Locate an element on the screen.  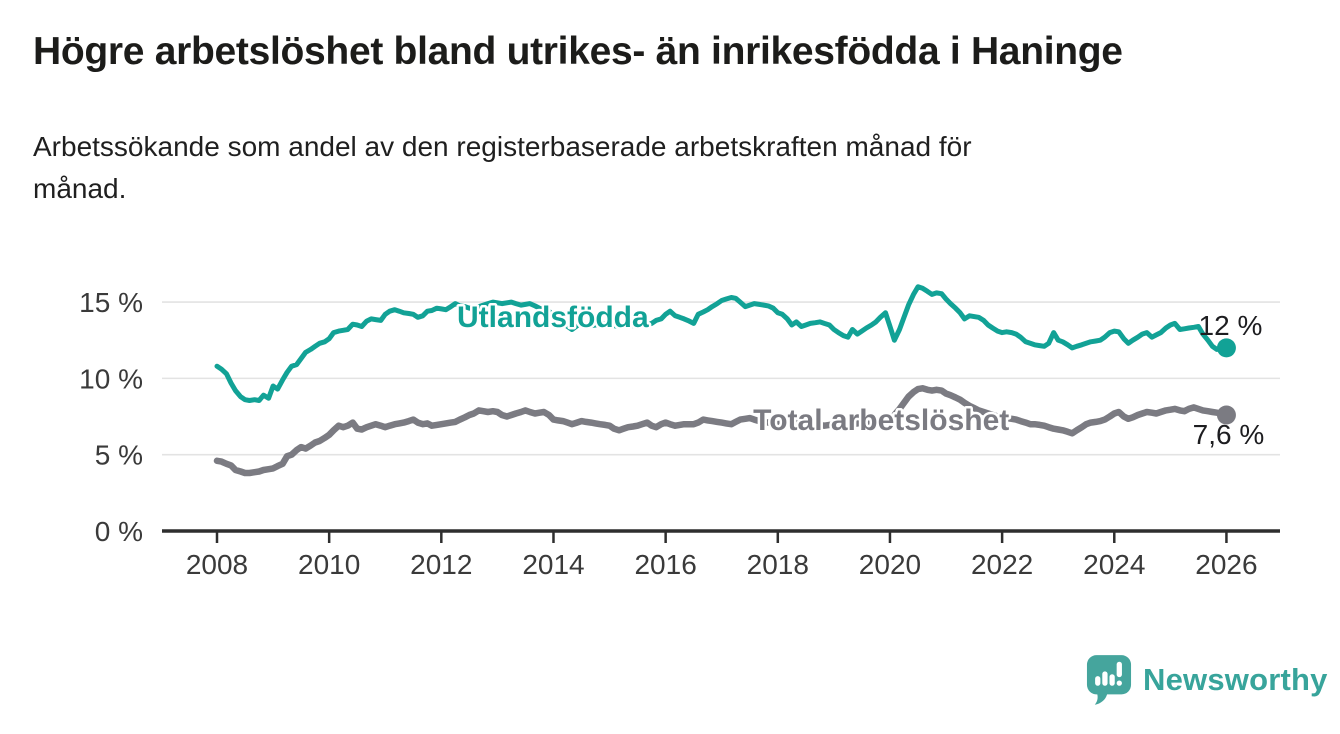
x-axis-tick-label: 2010 is located at coordinates (329, 564).